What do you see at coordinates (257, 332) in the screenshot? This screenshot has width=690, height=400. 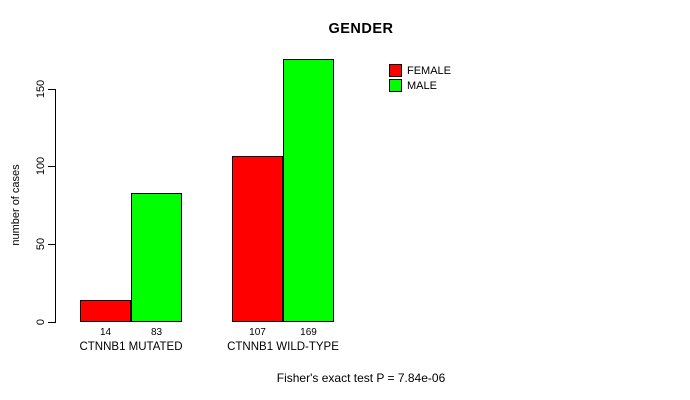 I see `bar-value-female-ctnnb1-wild-type: 107` at bounding box center [257, 332].